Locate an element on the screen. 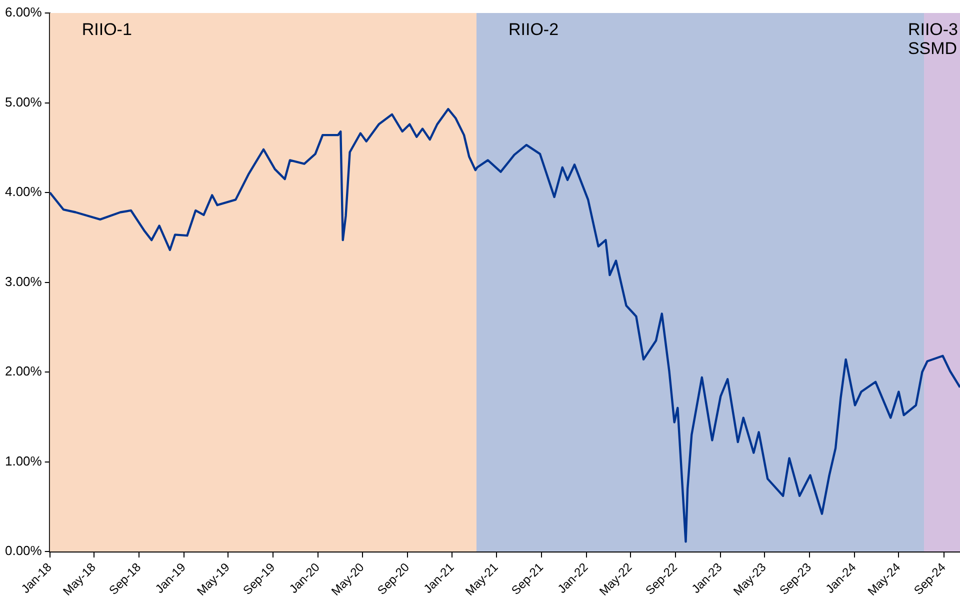 This screenshot has height=602, width=960. y-tick-label: 3.00% is located at coordinates (23, 281).